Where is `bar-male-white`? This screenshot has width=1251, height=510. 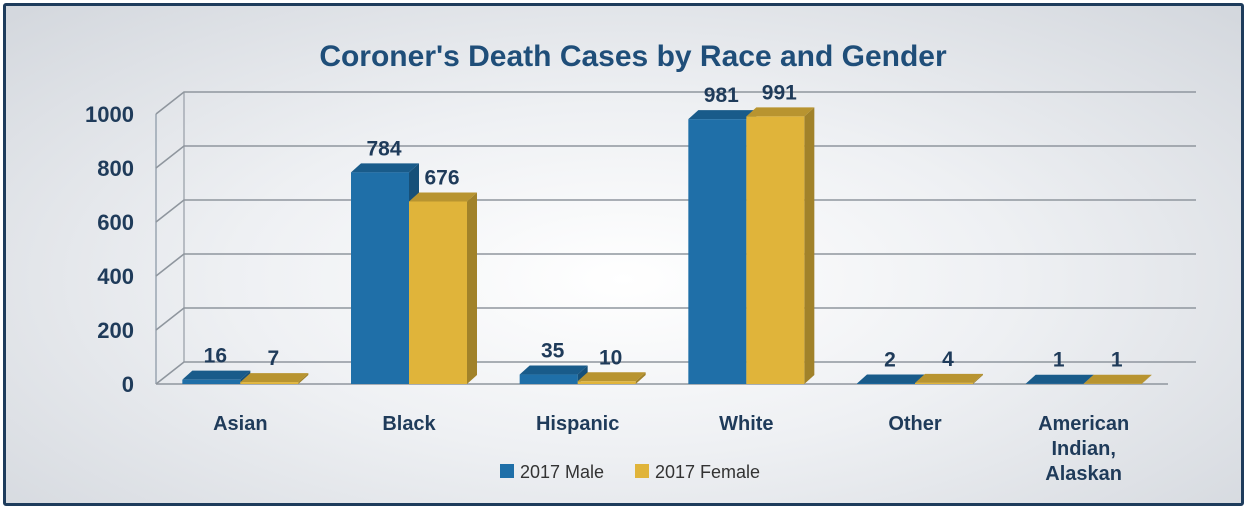
bar-male-white is located at coordinates (722, 247).